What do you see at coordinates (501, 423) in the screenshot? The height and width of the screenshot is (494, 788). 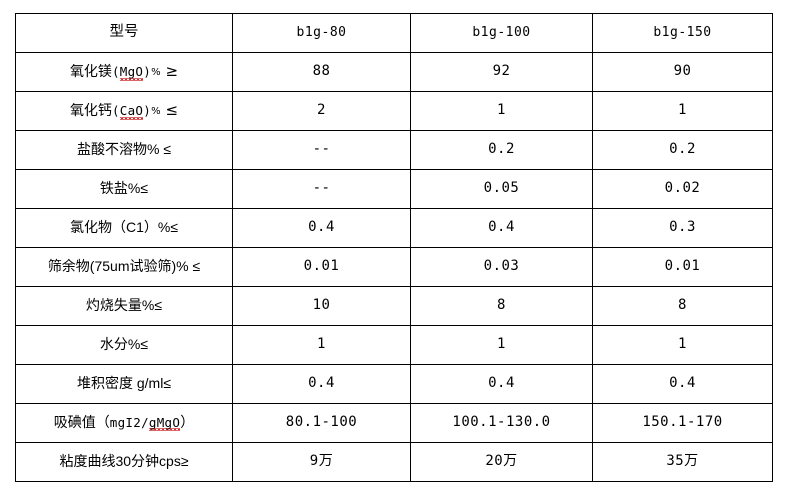 I see `cell-value: 100.1-130.0` at bounding box center [501, 423].